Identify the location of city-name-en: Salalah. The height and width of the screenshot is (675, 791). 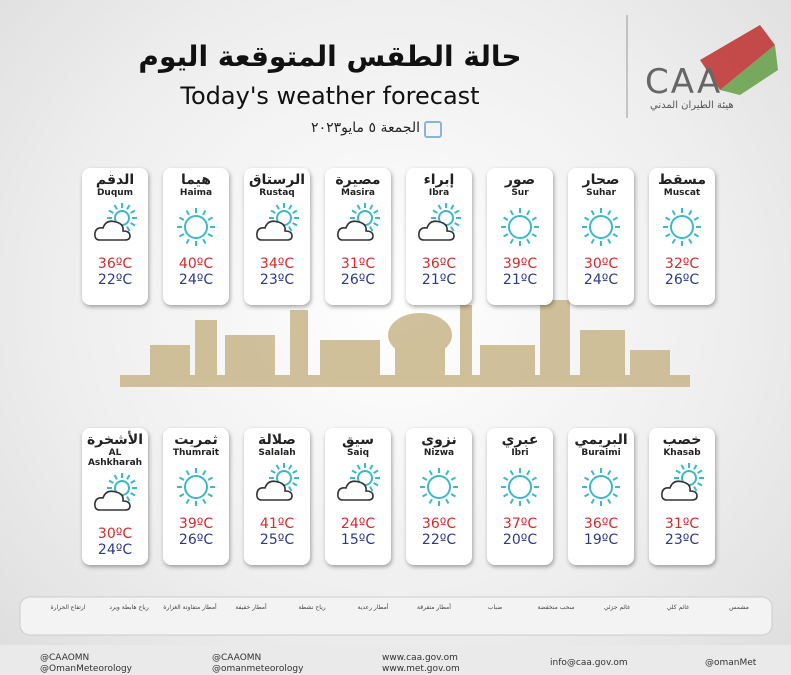
(277, 453).